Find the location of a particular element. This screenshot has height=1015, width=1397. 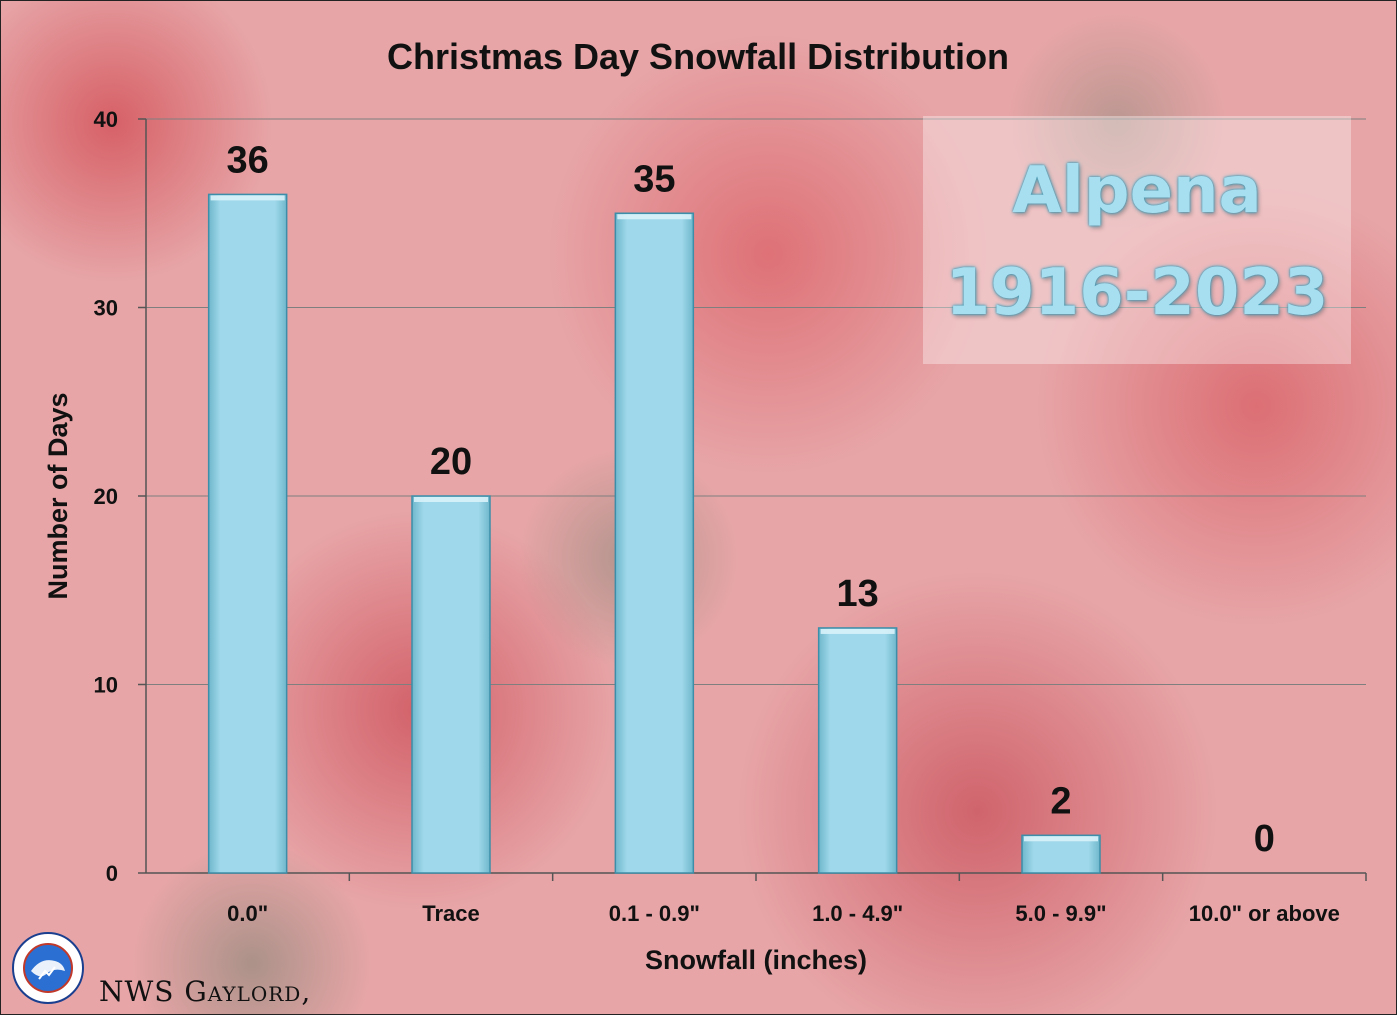

x-tick-label: 10.0" or above is located at coordinates (1264, 913).